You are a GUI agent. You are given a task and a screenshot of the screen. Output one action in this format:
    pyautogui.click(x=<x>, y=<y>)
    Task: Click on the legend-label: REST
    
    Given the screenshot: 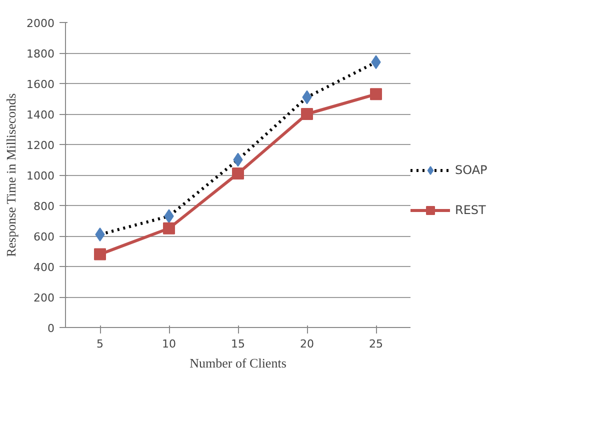 What is the action you would take?
    pyautogui.click(x=470, y=210)
    